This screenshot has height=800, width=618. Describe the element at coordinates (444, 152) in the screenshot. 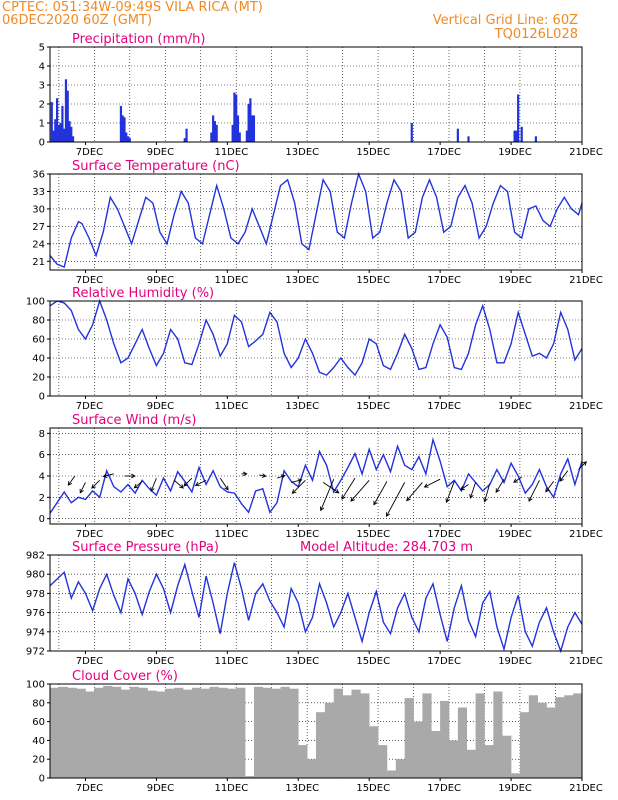

I see `precip-x-tick-label: 17DEC` at that location.